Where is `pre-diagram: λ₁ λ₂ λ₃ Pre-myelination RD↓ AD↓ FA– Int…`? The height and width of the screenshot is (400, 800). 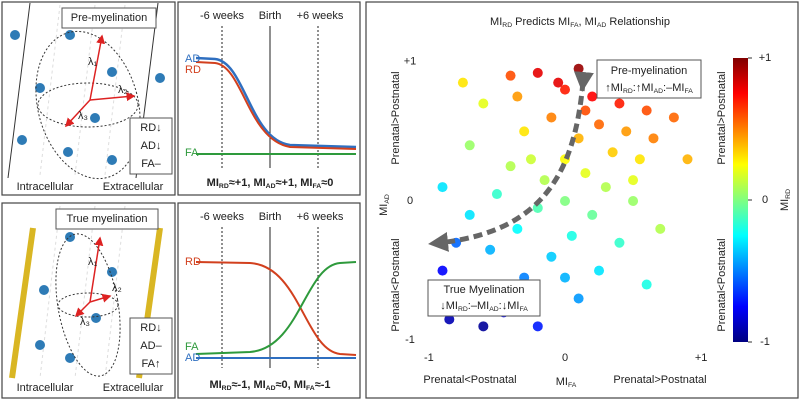
pre-diagram: λ₁ λ₂ λ₃ Pre-myelination RD↓ AD↓ FA– Int… is located at coordinates (88, 98).